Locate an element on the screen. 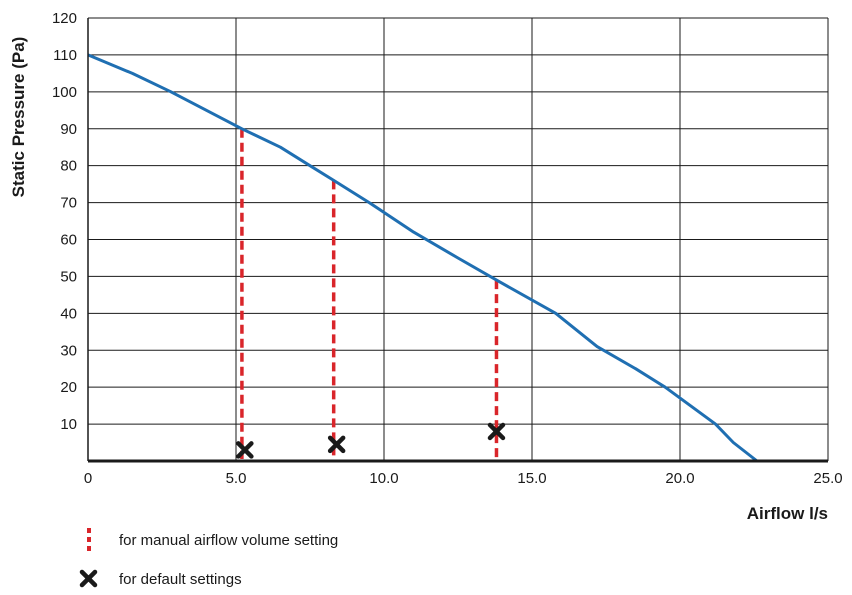 This screenshot has height=595, width=852. legend-item-manual: for manual airflow volume setting is located at coordinates (212, 540).